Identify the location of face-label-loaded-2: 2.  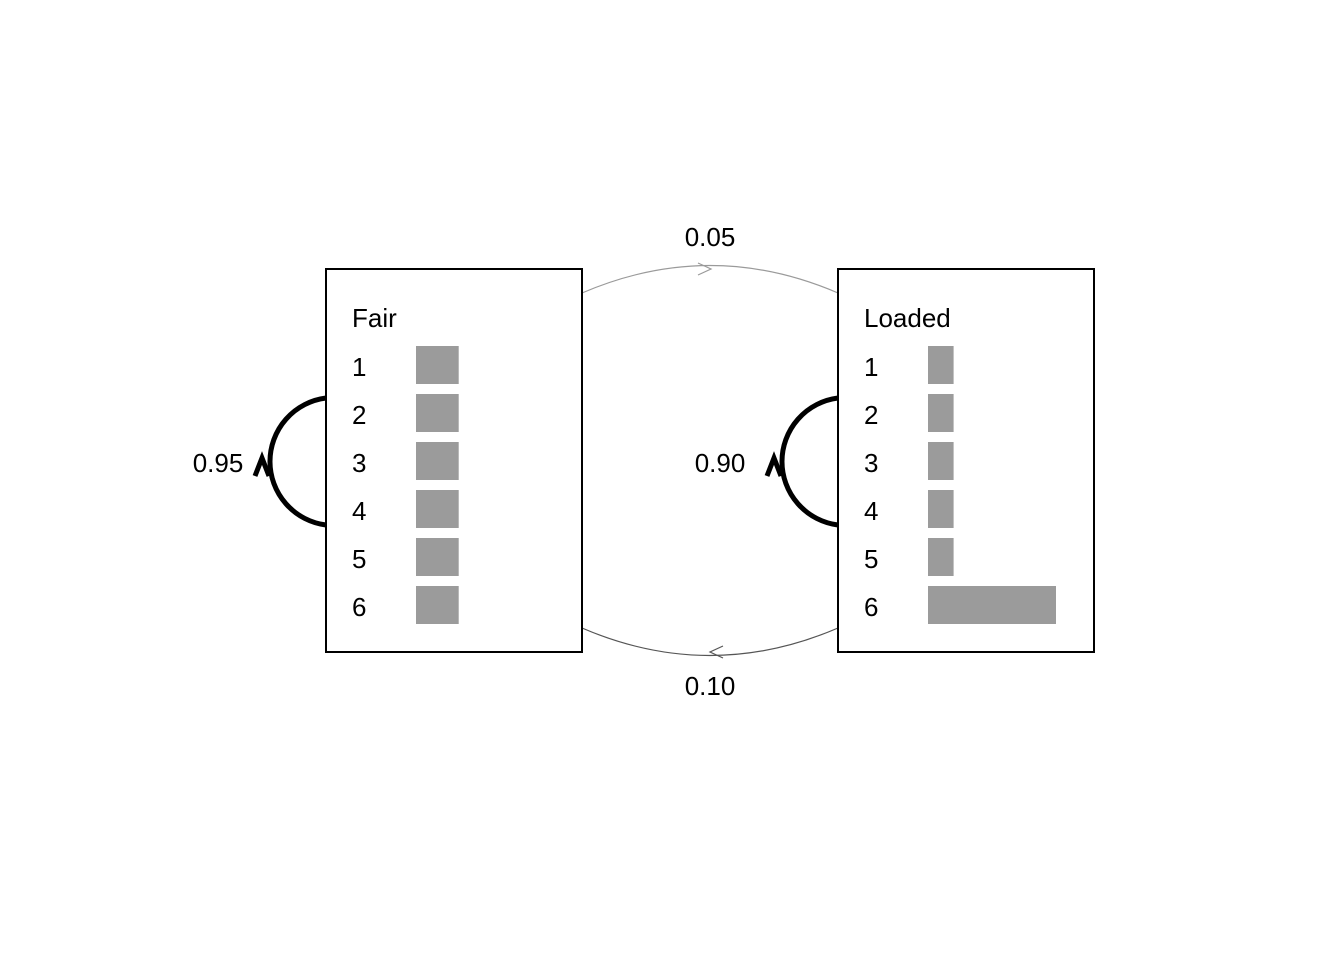
(871, 415).